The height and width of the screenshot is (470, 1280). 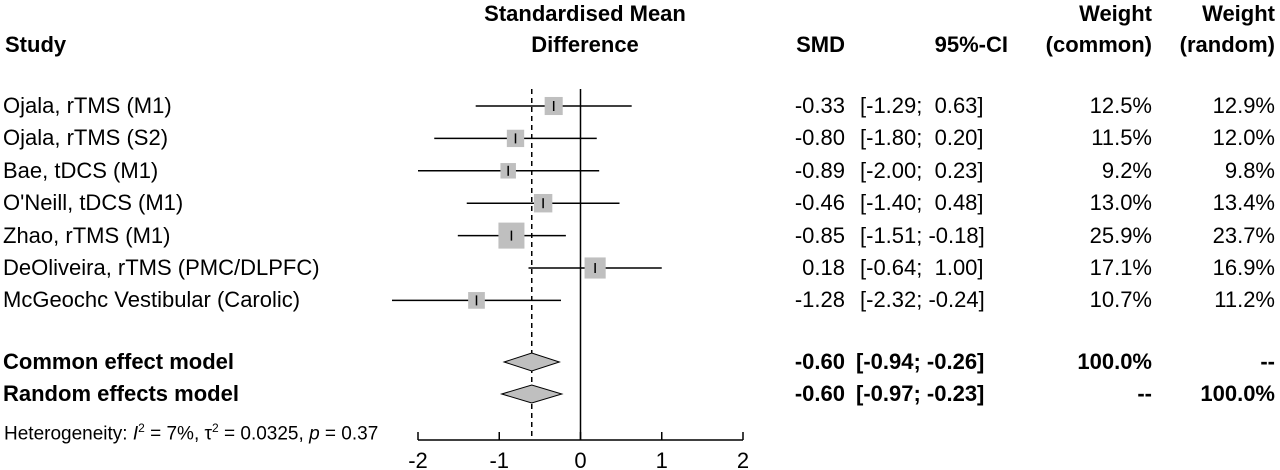 What do you see at coordinates (499, 459) in the screenshot?
I see `x-tick-label: -1` at bounding box center [499, 459].